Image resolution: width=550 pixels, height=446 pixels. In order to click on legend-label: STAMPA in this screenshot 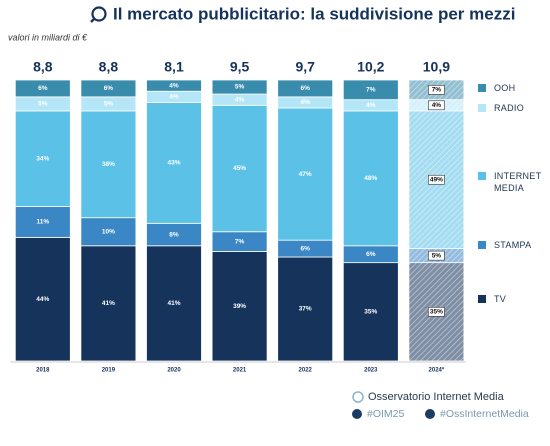, I will do `click(513, 245)`.